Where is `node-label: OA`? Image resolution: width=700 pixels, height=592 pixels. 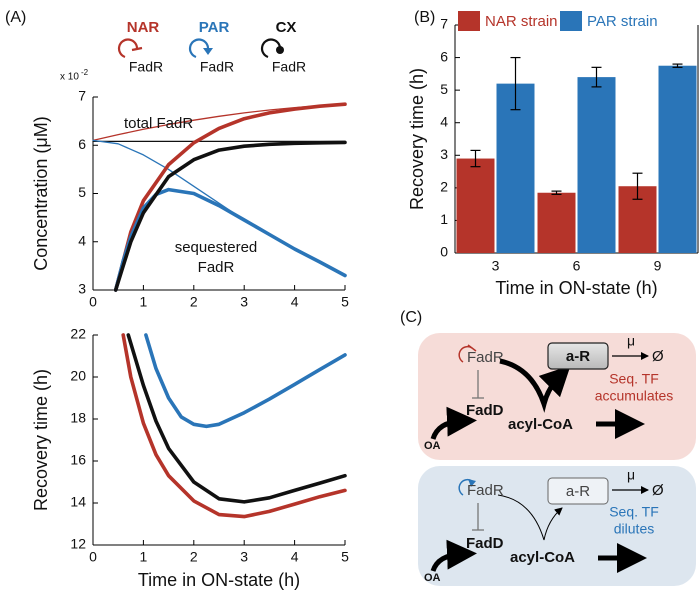
node-label: OA is located at coordinates (432, 578).